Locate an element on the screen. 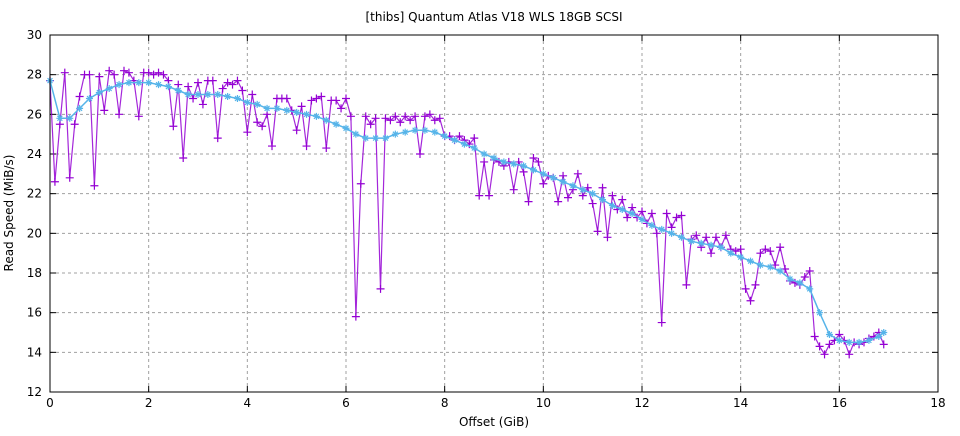  x-tick-label: 18 is located at coordinates (937, 403).